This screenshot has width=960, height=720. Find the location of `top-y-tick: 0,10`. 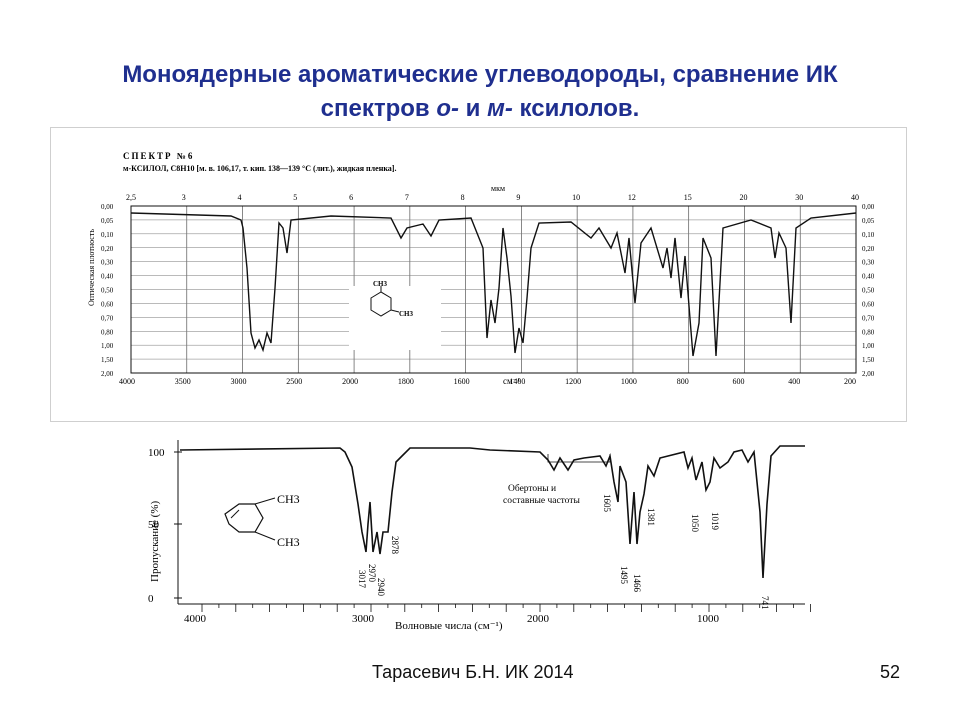

top-y-tick: 0,10 is located at coordinates (107, 235).